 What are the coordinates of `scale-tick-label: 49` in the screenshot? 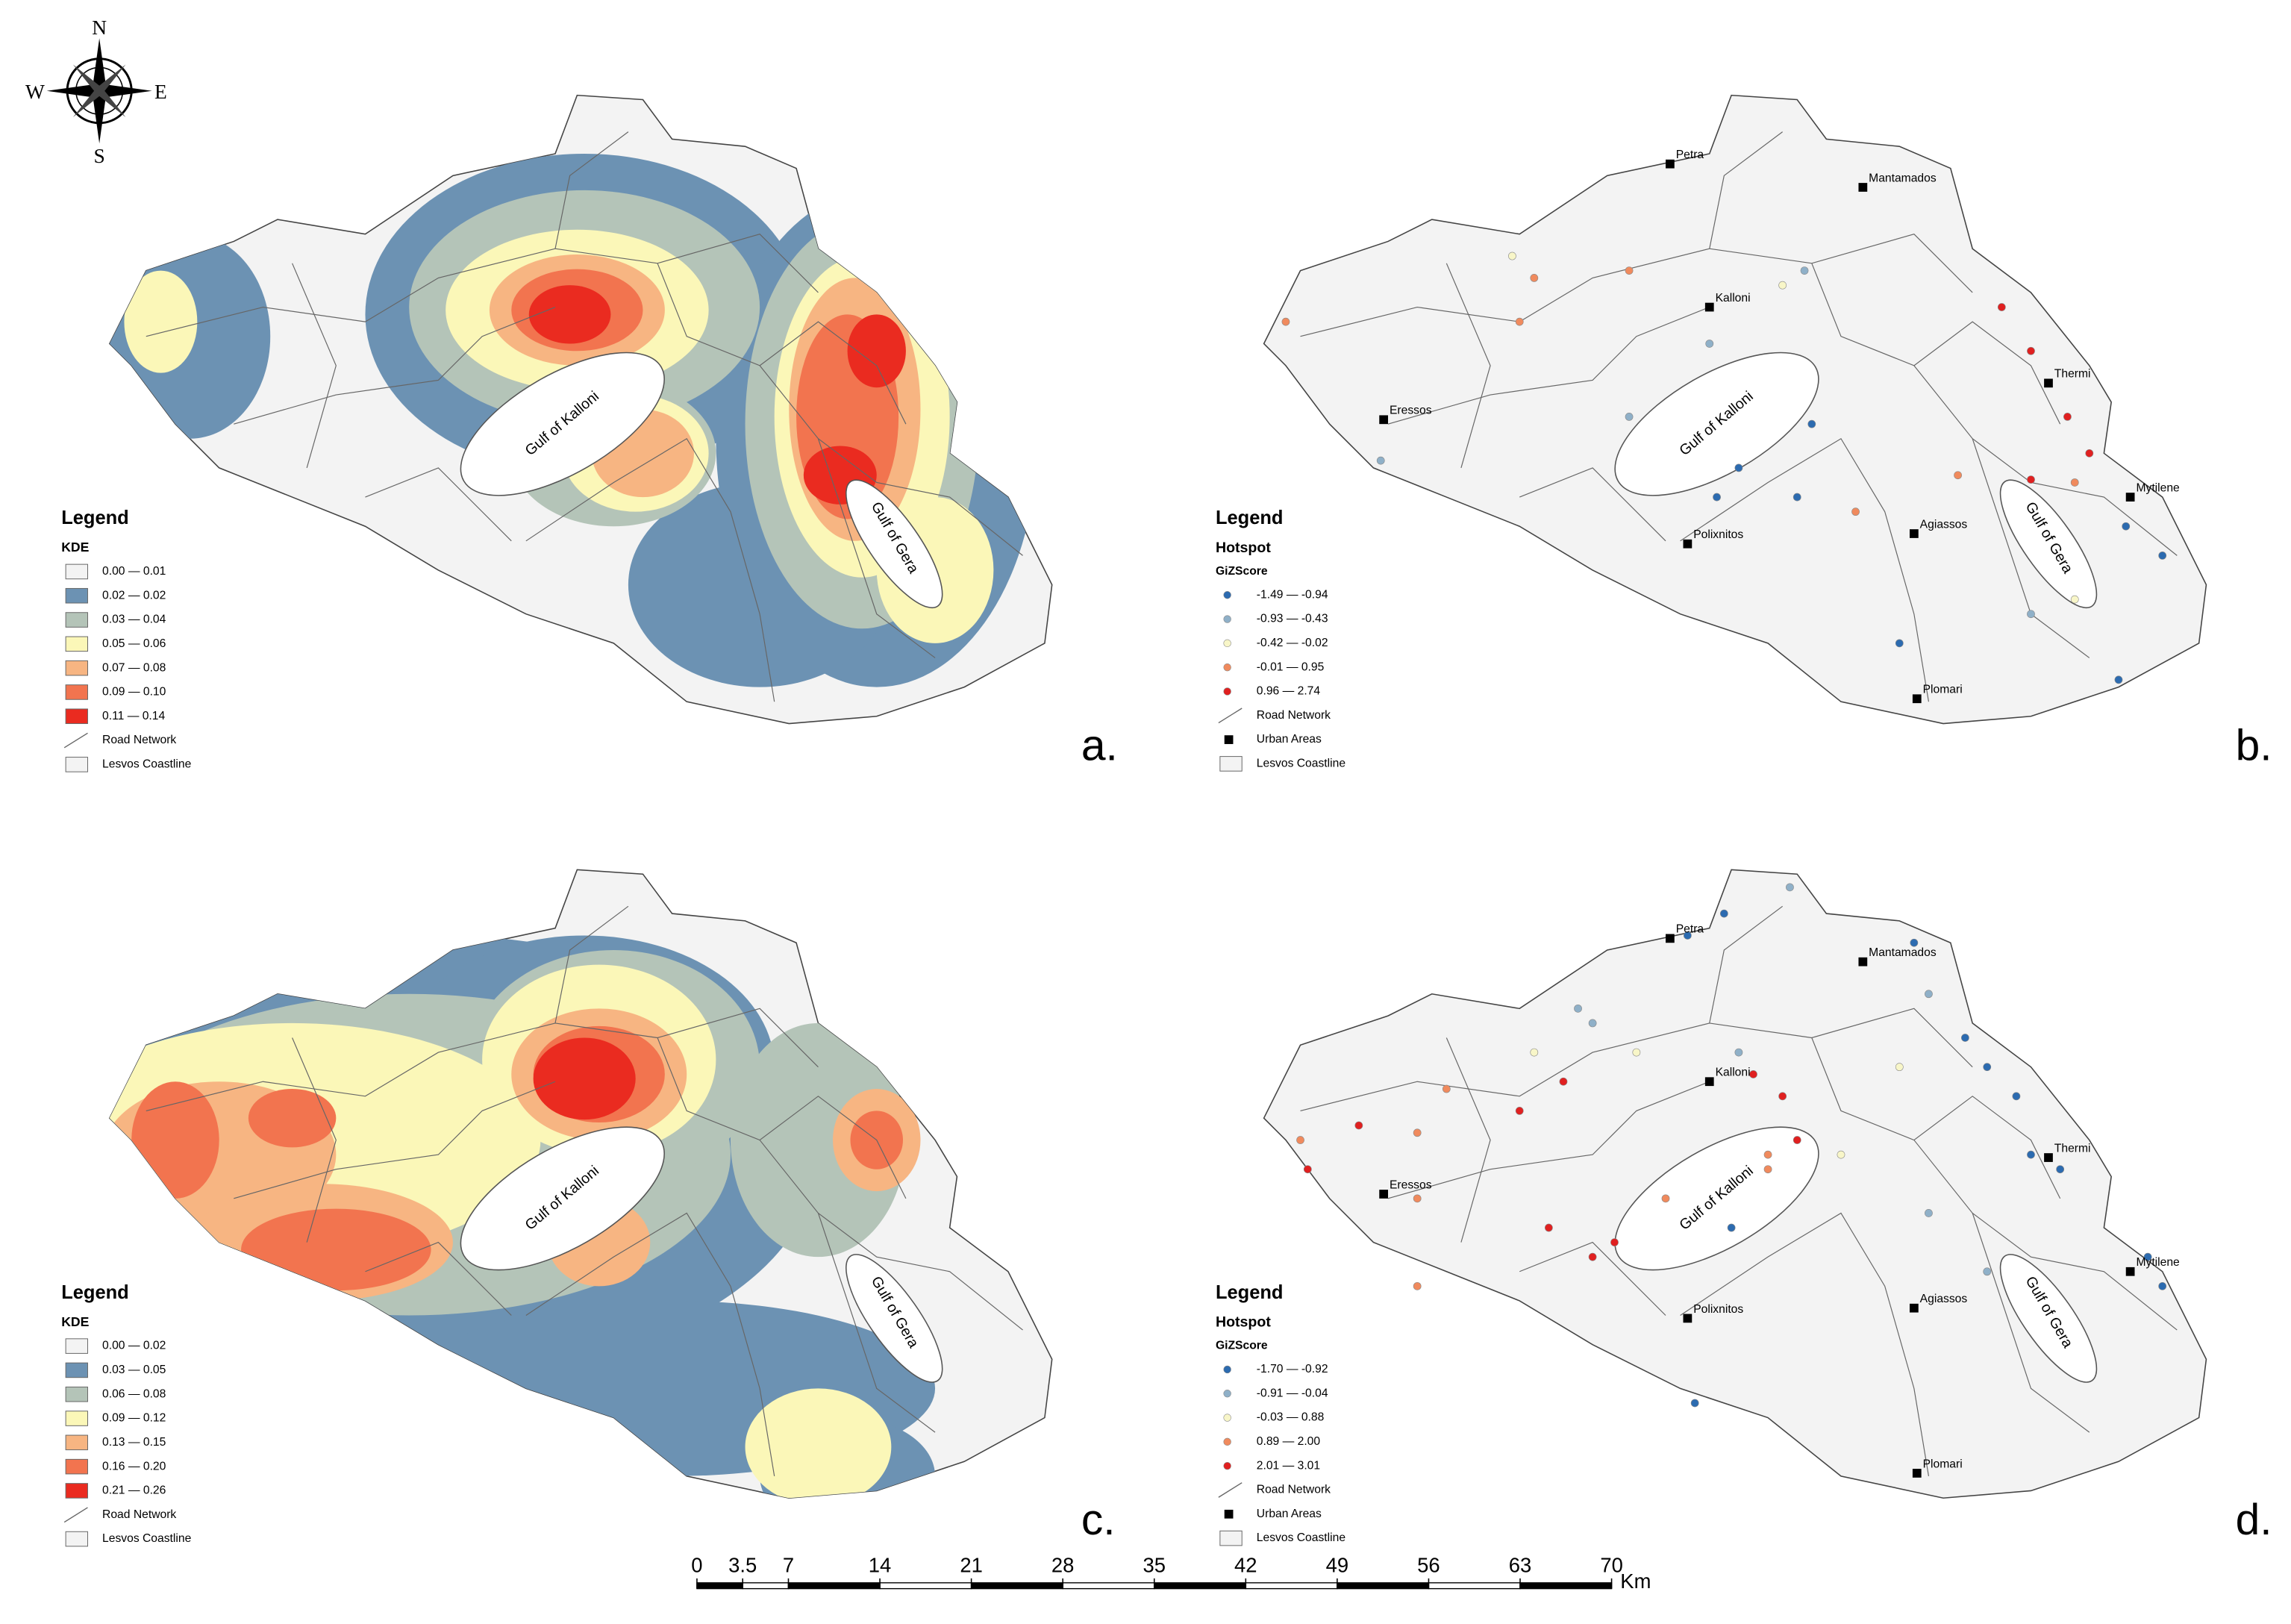 It's located at (1337, 1564).